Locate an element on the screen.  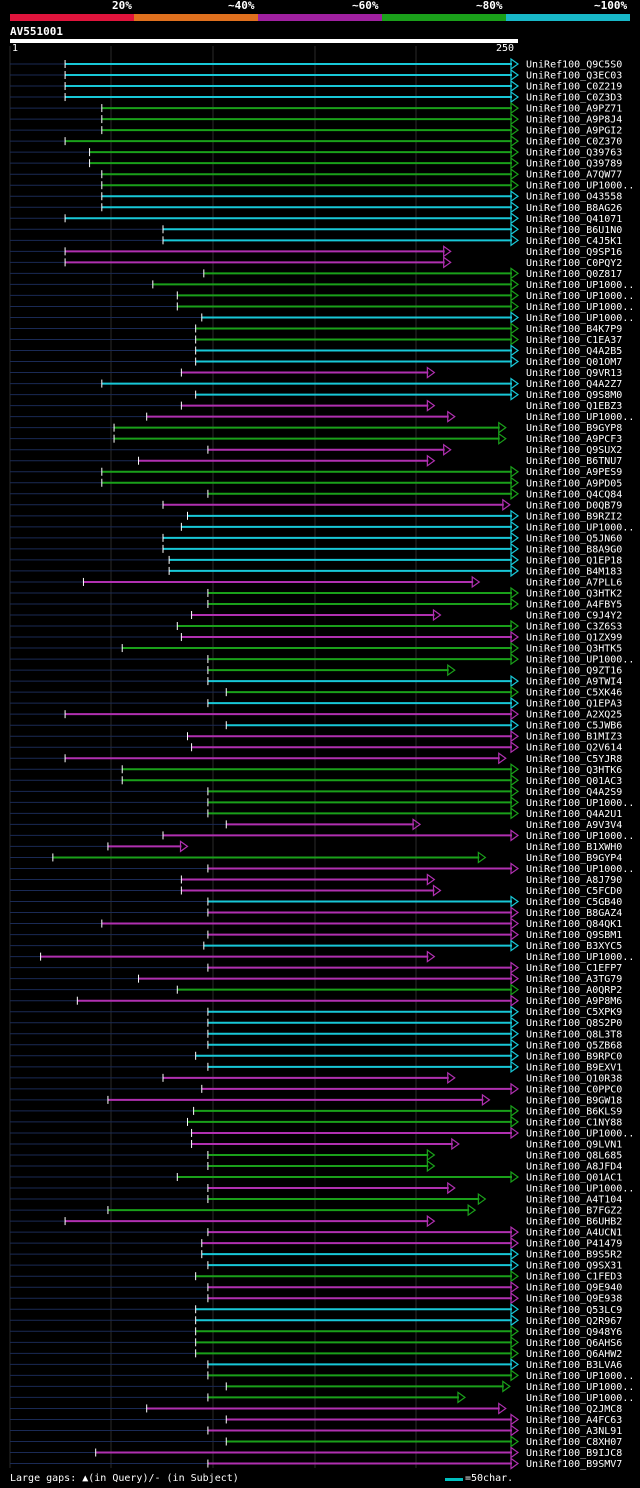
hit-label: UniRef100_B6TNU7 is located at coordinates (574, 461).